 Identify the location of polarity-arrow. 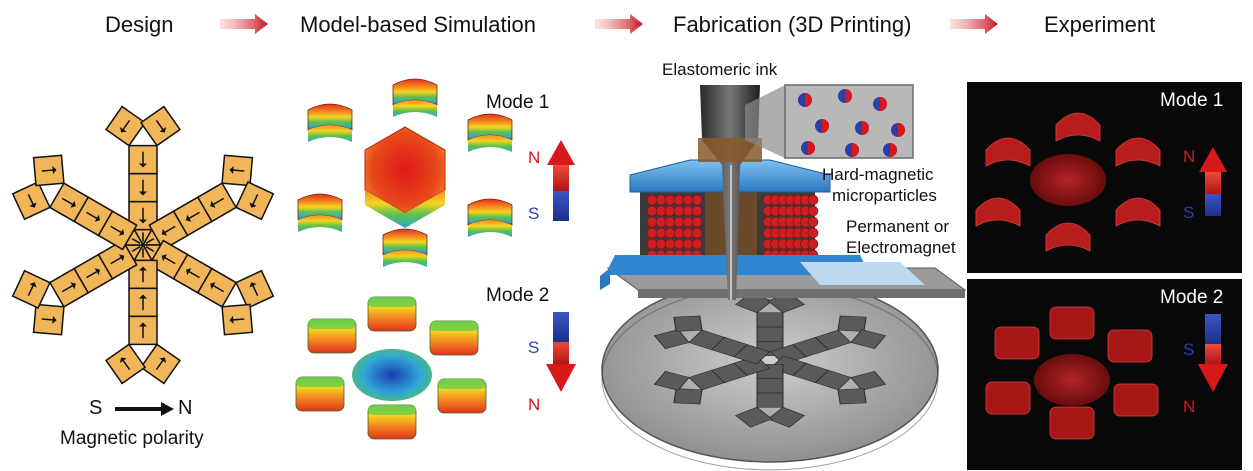
(144, 409).